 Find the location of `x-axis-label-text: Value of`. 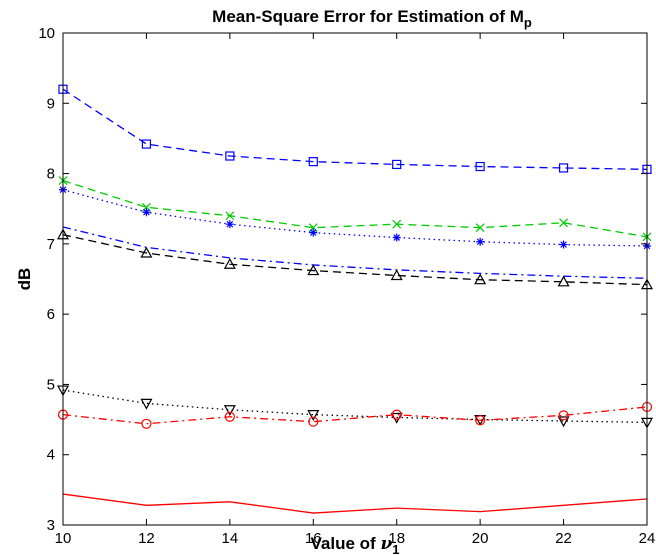

x-axis-label-text: Value of is located at coordinates (346, 543).